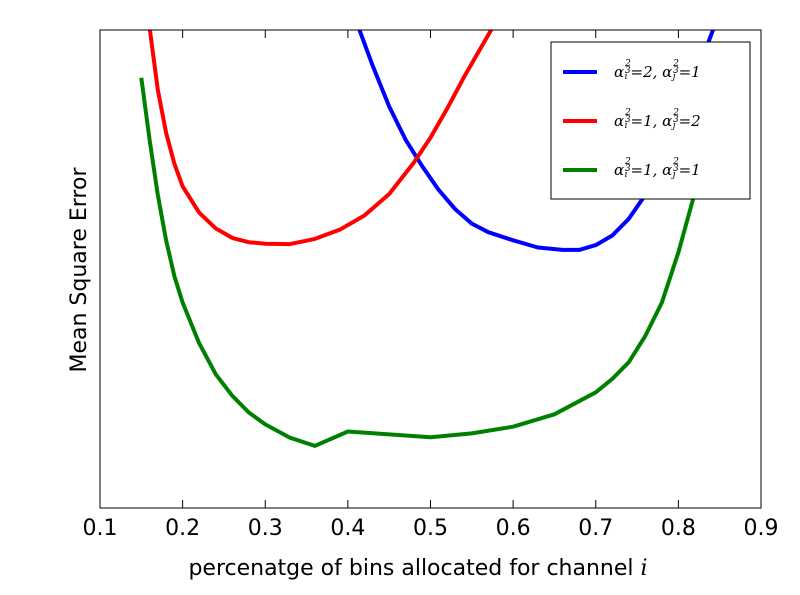 The height and width of the screenshot is (595, 800). What do you see at coordinates (513, 528) in the screenshot?
I see `x-tick-label: 0.6` at bounding box center [513, 528].